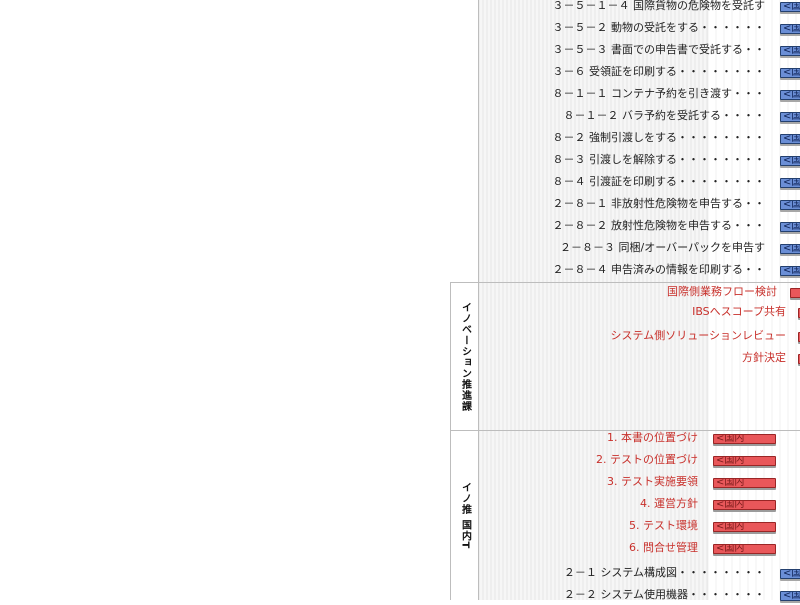 The height and width of the screenshot is (605, 800). What do you see at coordinates (669, 503) in the screenshot?
I see `task-label: 4. 運営方針` at bounding box center [669, 503].